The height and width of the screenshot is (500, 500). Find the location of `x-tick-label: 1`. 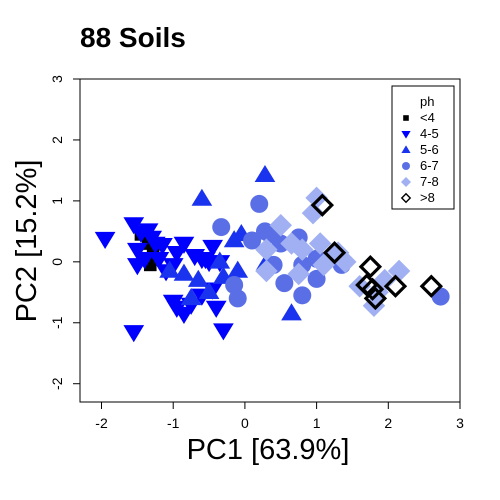

x-tick-label: 1 is located at coordinates (317, 423).